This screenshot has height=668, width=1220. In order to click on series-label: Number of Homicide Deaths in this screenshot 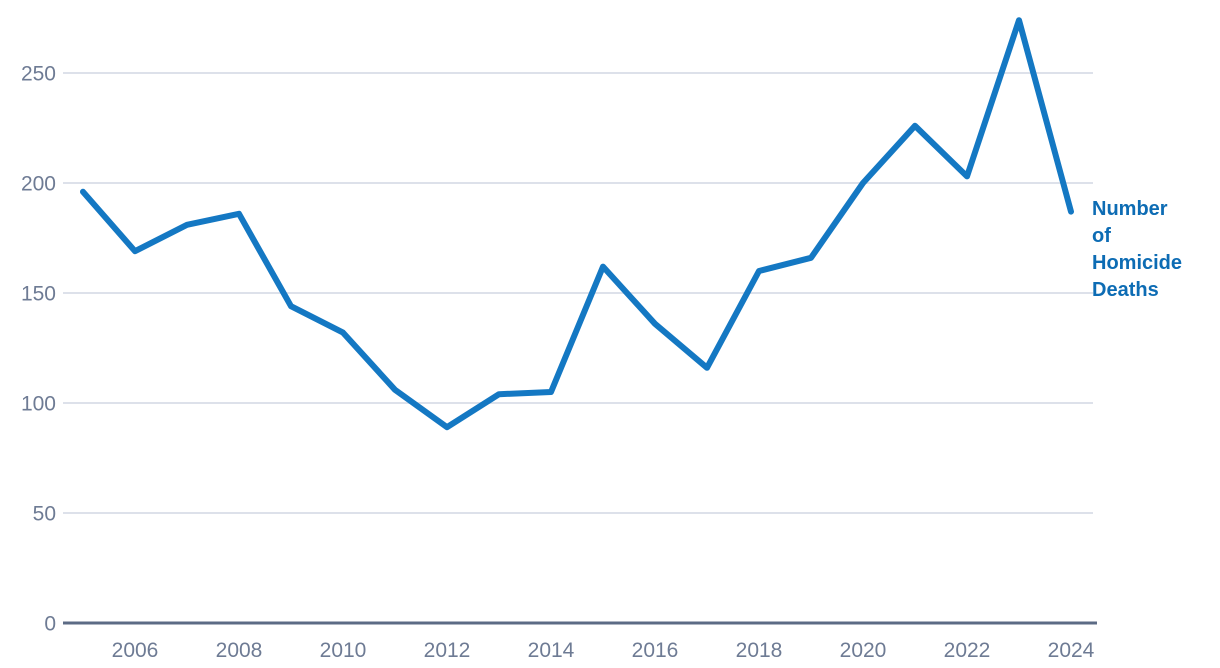, I will do `click(1137, 249)`.